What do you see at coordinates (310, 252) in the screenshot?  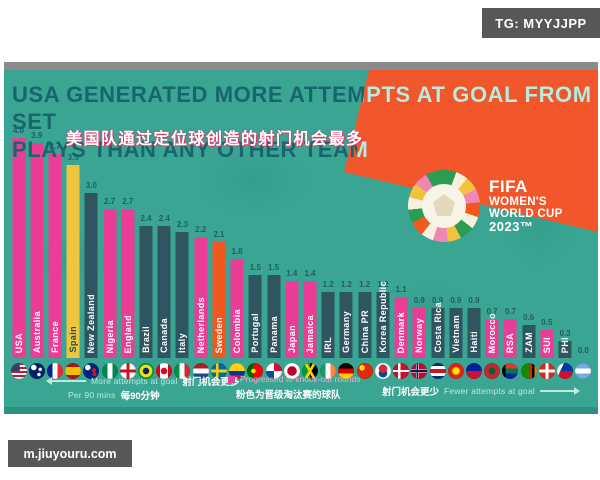 I see `bar-slot-jamaica: 1.4 Jamaica` at bounding box center [310, 252].